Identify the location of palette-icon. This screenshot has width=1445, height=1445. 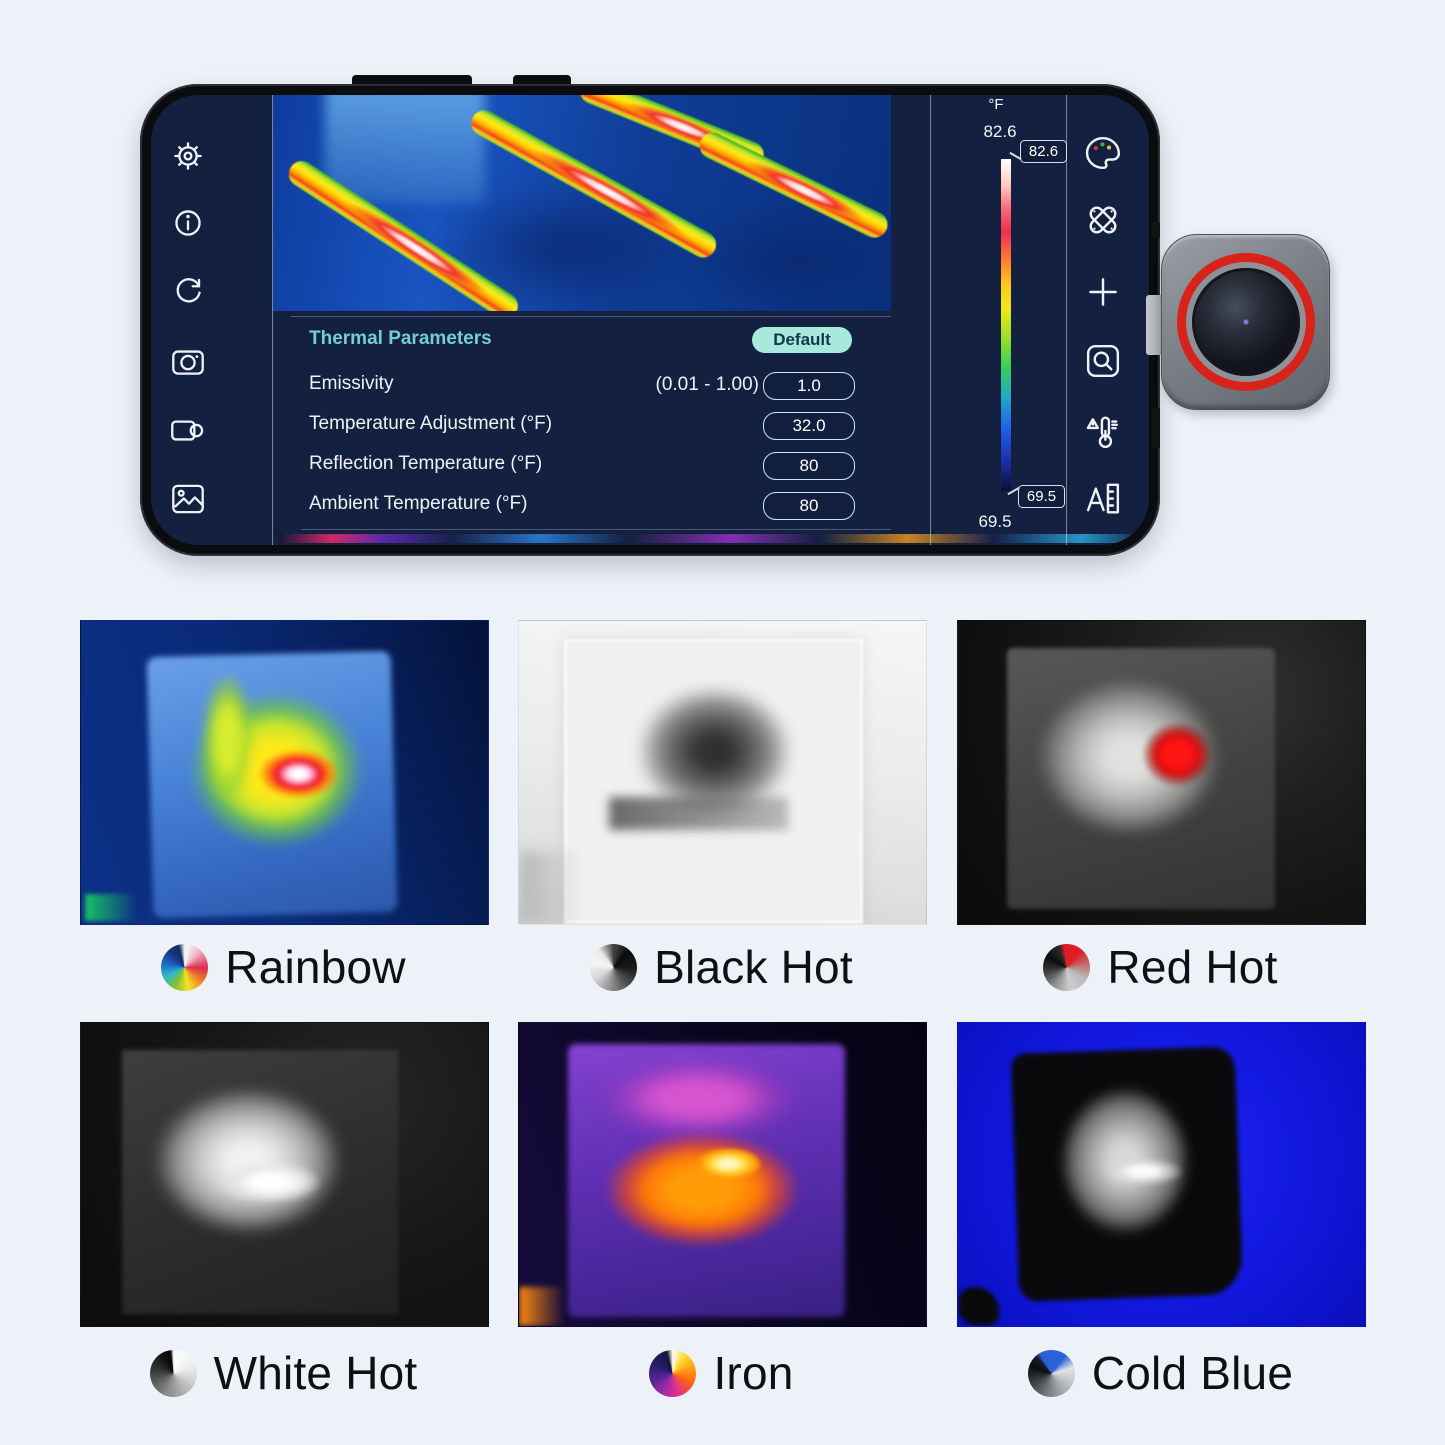
(1103, 153).